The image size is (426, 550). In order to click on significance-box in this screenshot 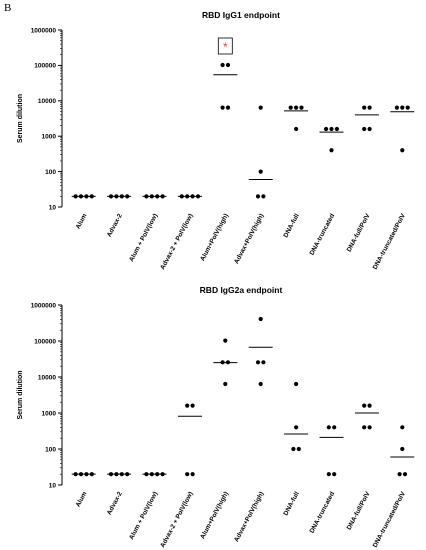, I will do `click(225, 46)`.